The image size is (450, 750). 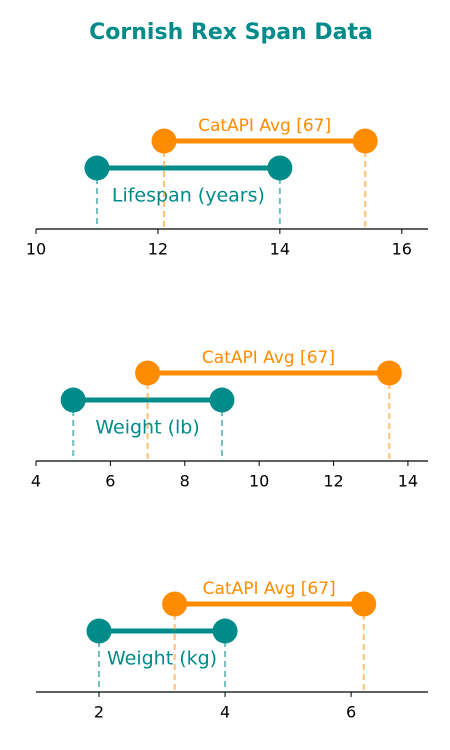 I want to click on x-tick-label: 2, so click(x=99, y=712).